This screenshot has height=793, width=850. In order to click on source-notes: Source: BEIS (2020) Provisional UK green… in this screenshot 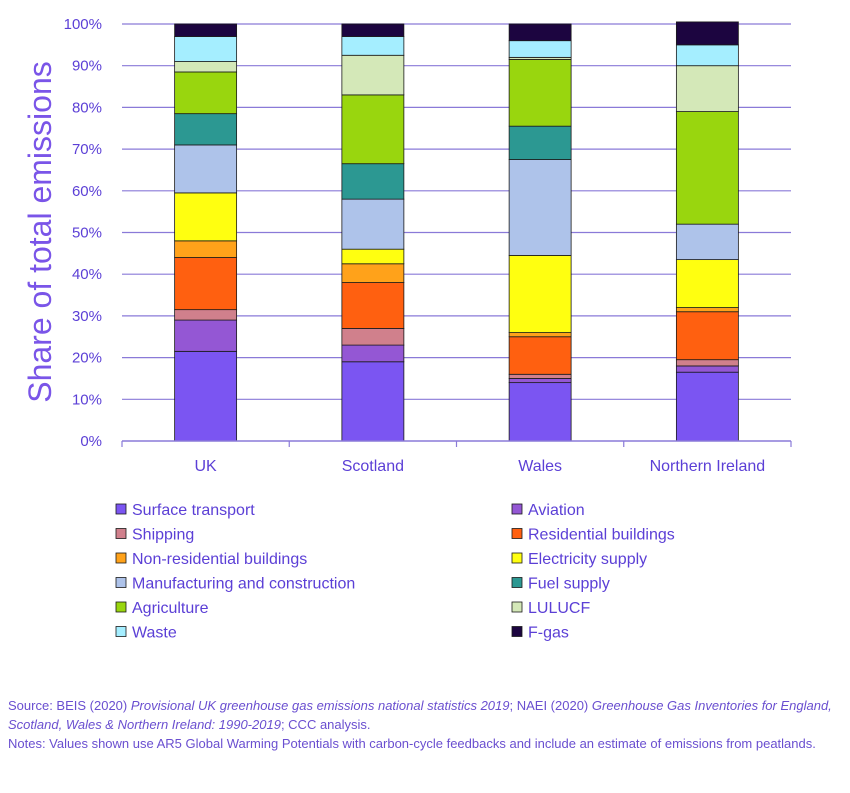, I will do `click(428, 724)`.